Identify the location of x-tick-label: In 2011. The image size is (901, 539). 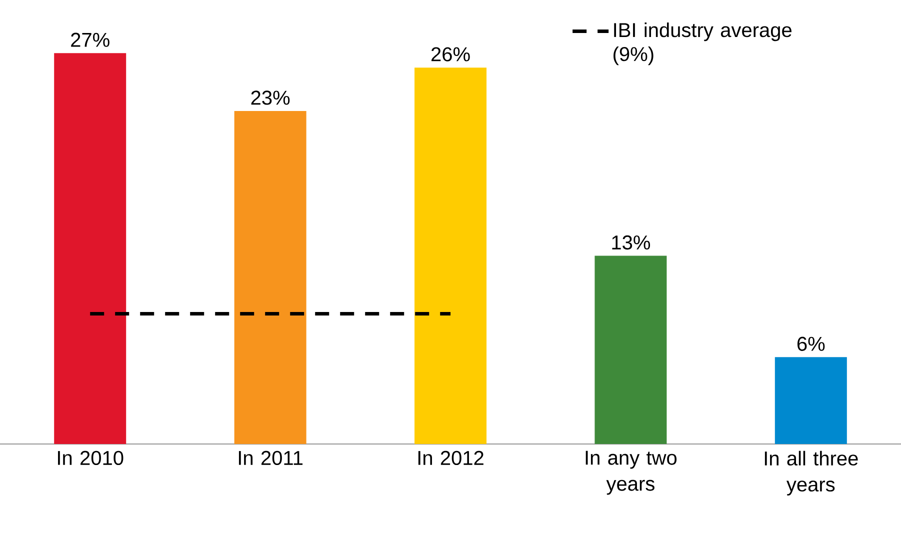
(270, 458).